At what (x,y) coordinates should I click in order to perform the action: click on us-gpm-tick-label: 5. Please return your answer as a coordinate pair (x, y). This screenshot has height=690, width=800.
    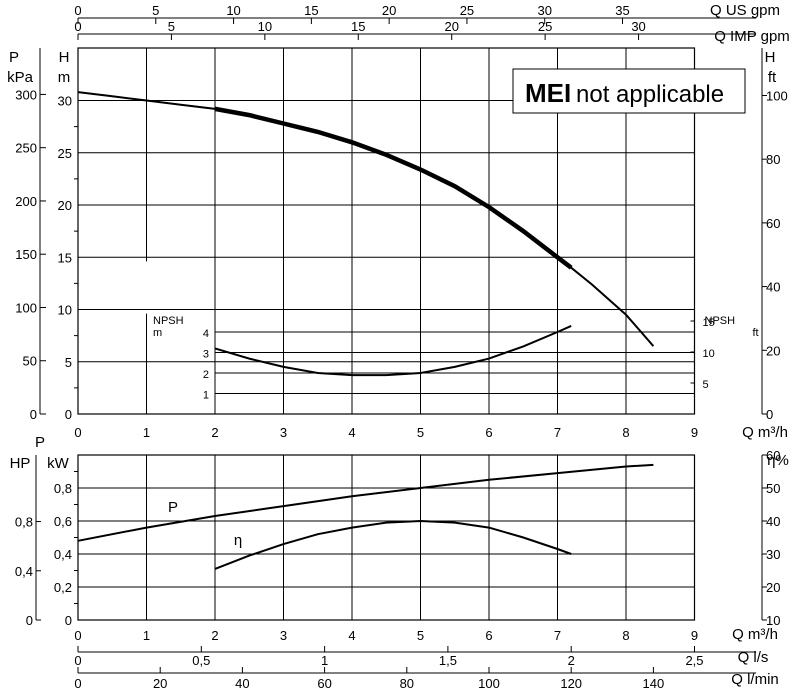
    Looking at the image, I should click on (155, 10).